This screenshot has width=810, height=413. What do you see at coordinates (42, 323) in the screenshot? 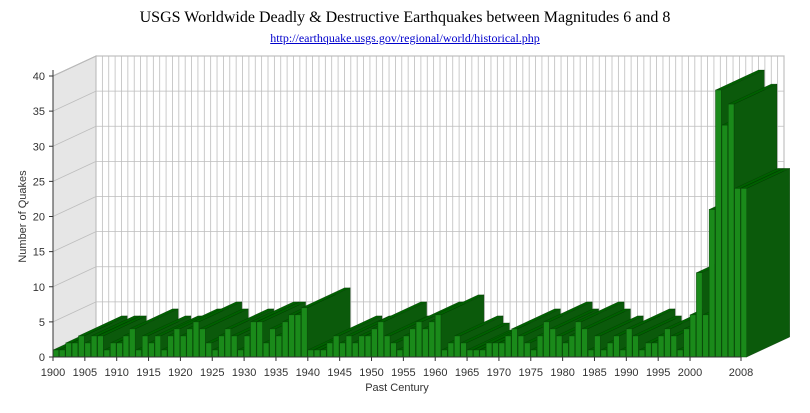
I see `y-tick-label: 5` at bounding box center [42, 323].